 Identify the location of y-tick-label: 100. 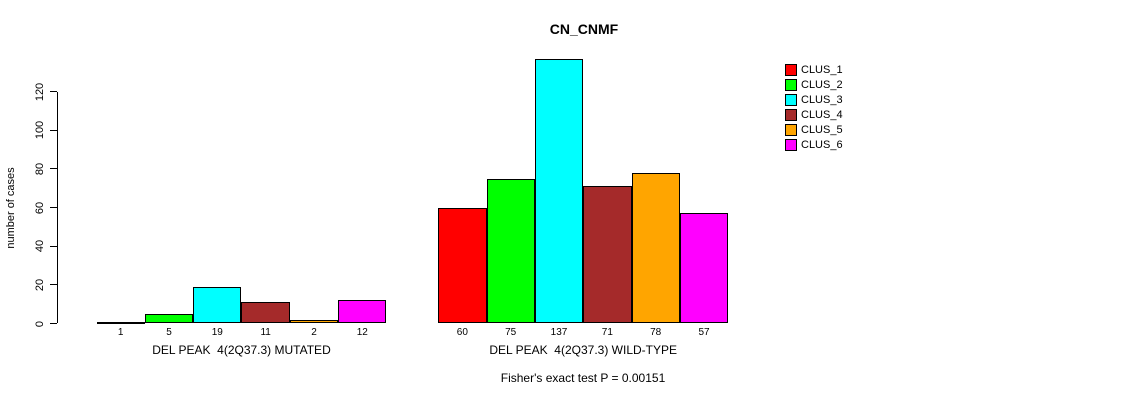
(40, 130).